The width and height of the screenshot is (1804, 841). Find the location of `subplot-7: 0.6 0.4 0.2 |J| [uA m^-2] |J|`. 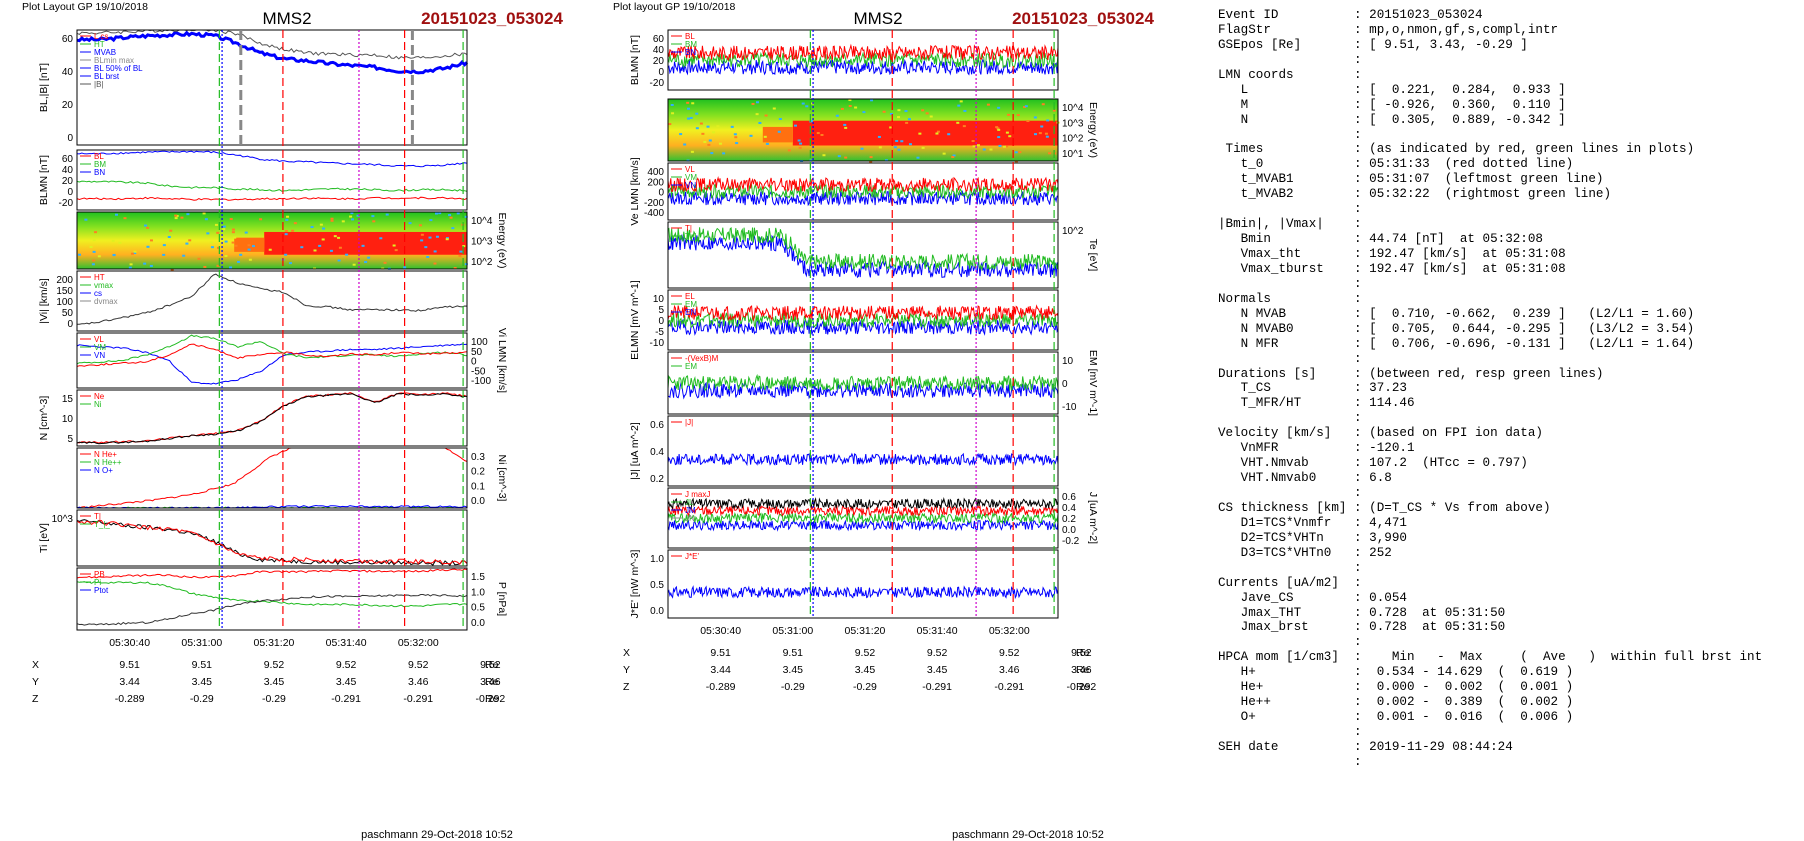

subplot-7: 0.6 0.4 0.2 |J| [uA m^-2] |J| is located at coordinates (844, 451).